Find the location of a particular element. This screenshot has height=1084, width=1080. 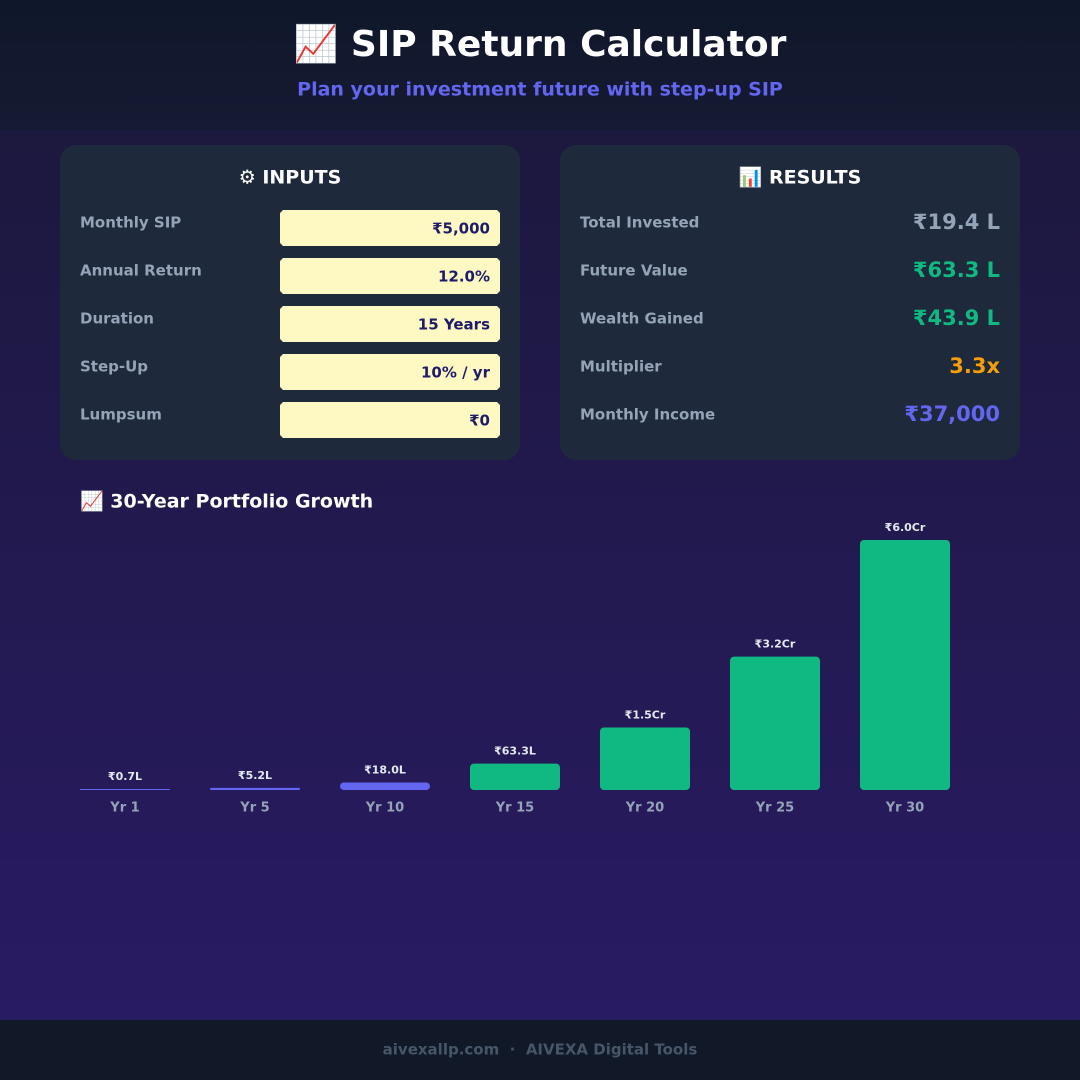

input-value: ₹0 is located at coordinates (479, 421).